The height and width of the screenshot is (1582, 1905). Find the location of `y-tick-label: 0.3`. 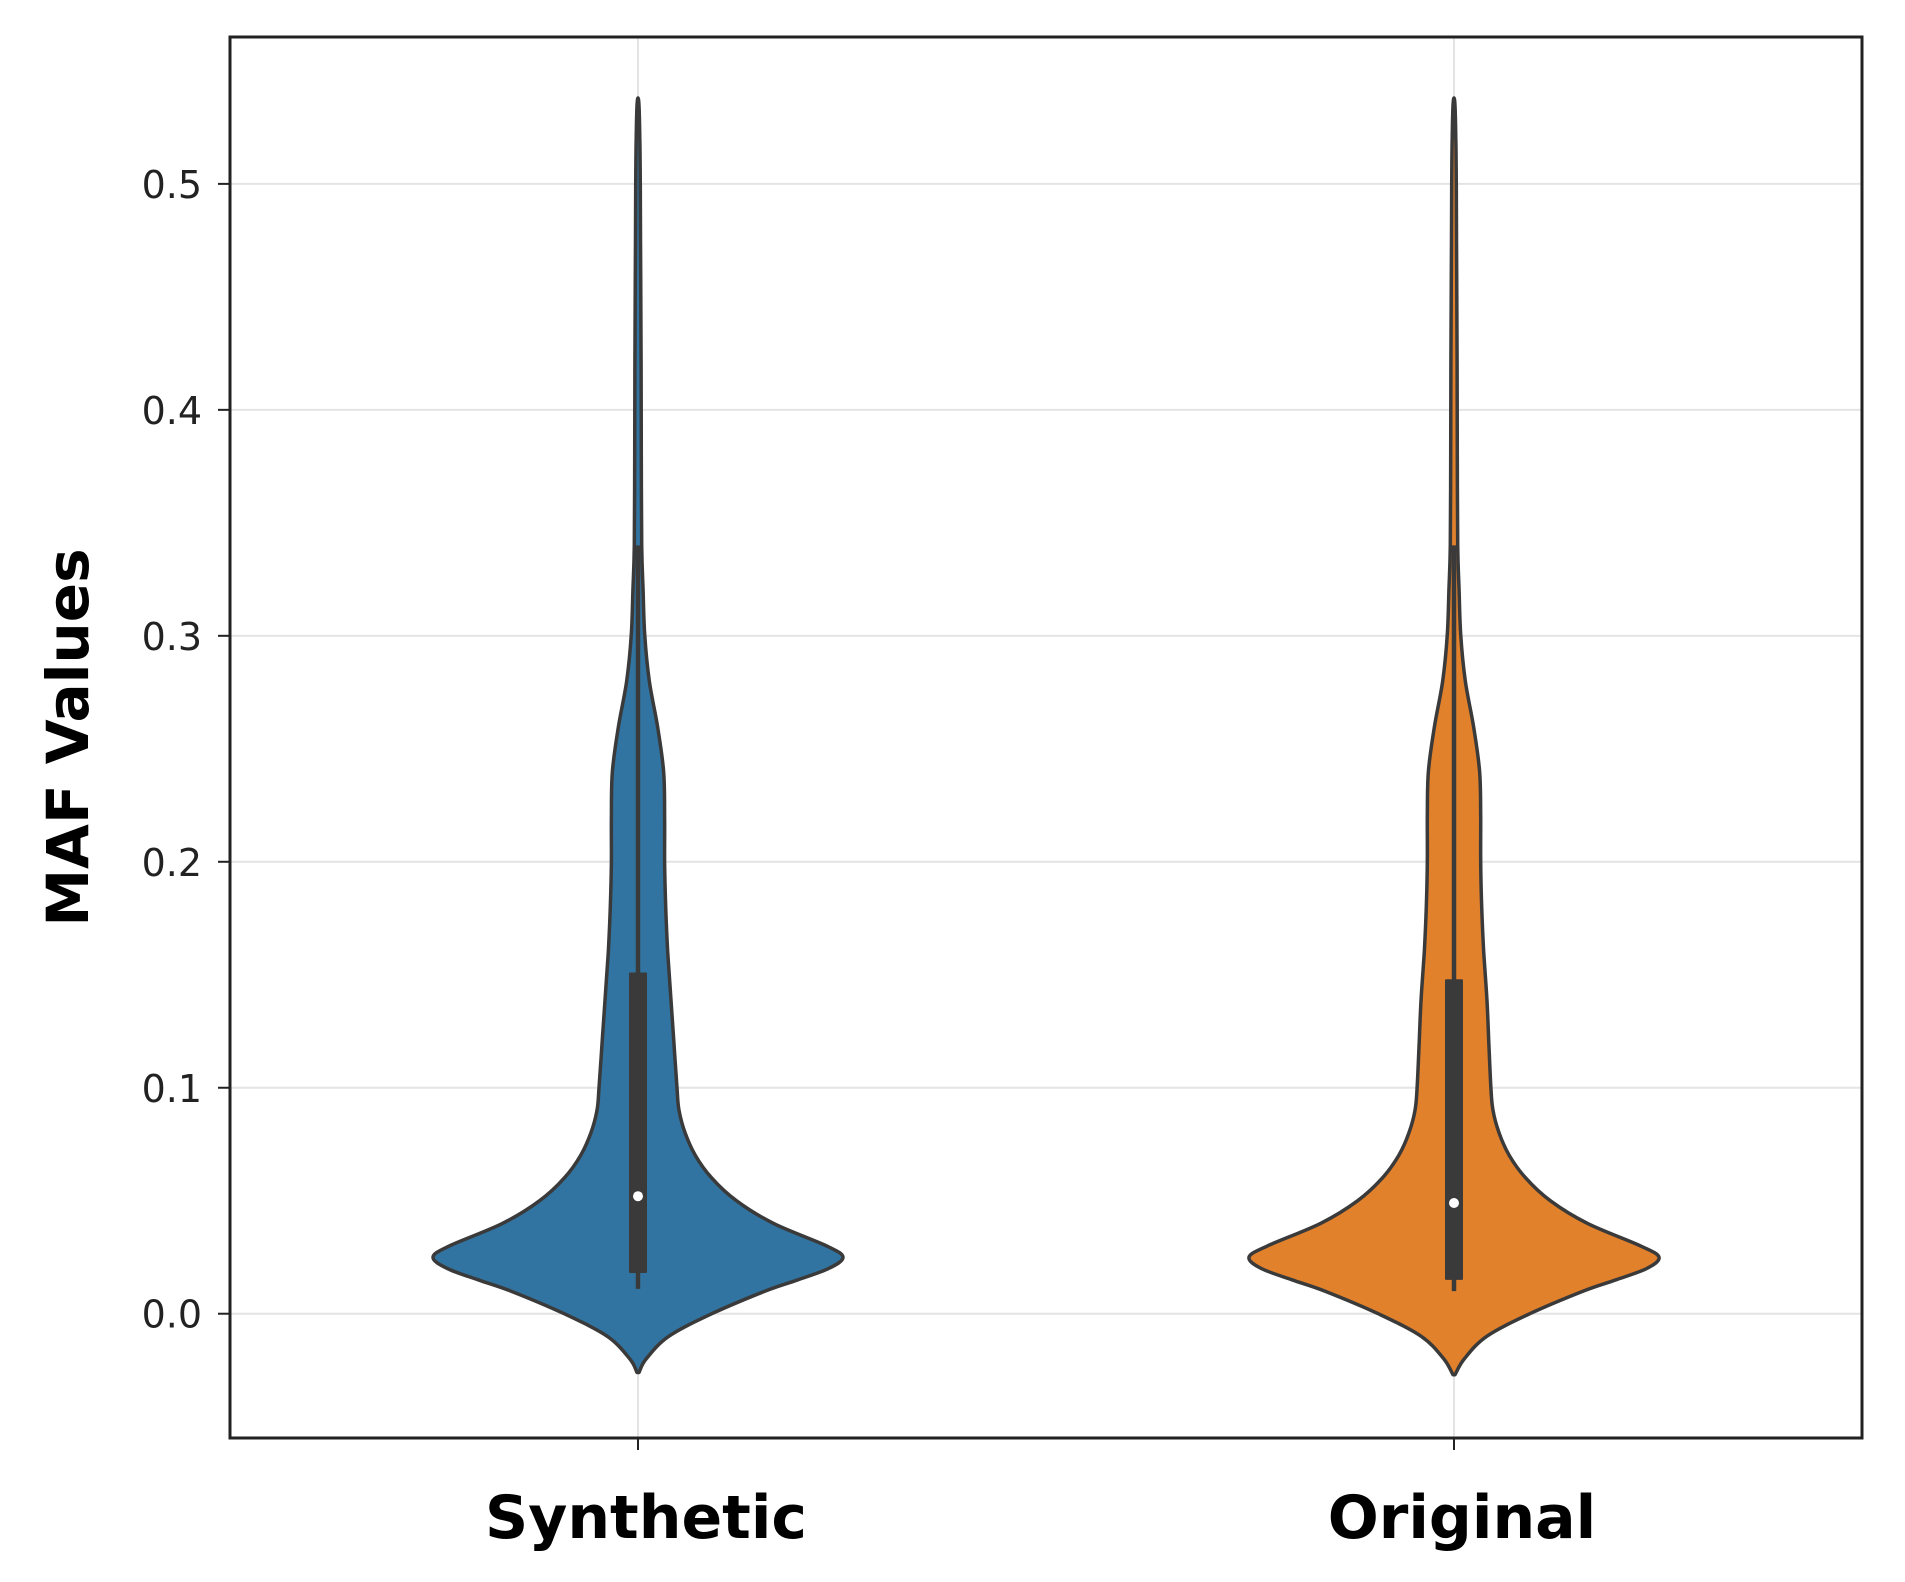

y-tick-label: 0.3 is located at coordinates (172, 637).